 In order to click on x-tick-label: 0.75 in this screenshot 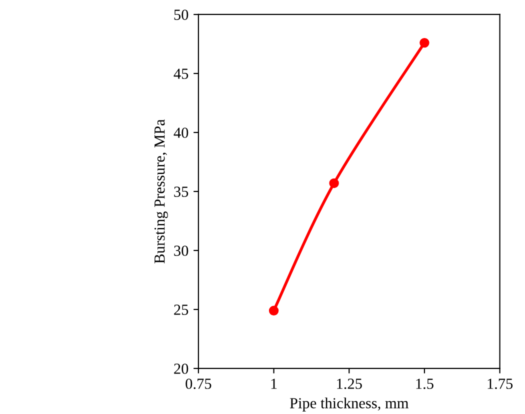, I will do `click(199, 383)`.